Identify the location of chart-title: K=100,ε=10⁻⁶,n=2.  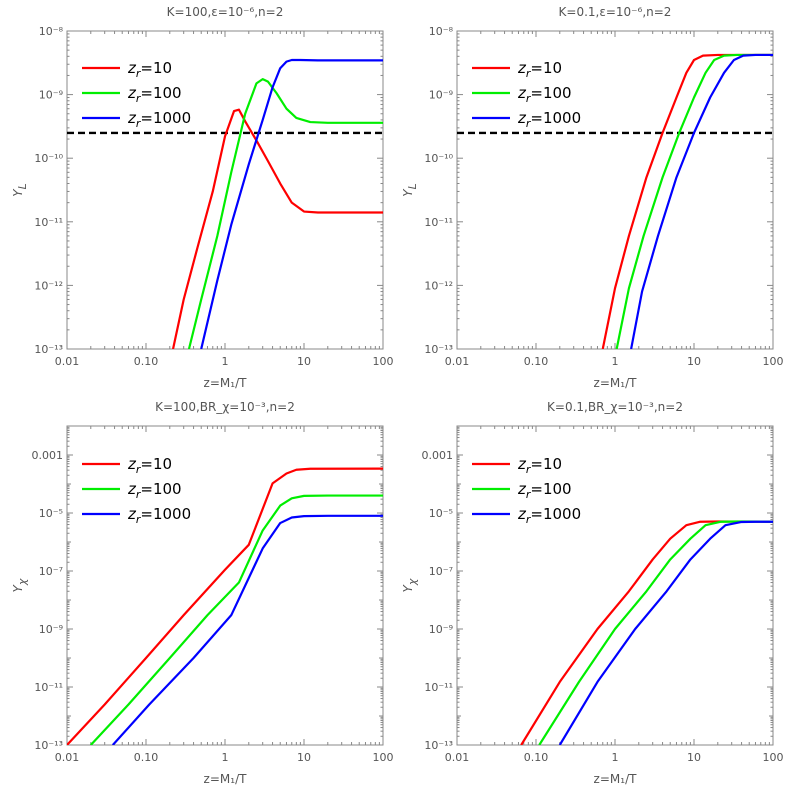
(225, 12).